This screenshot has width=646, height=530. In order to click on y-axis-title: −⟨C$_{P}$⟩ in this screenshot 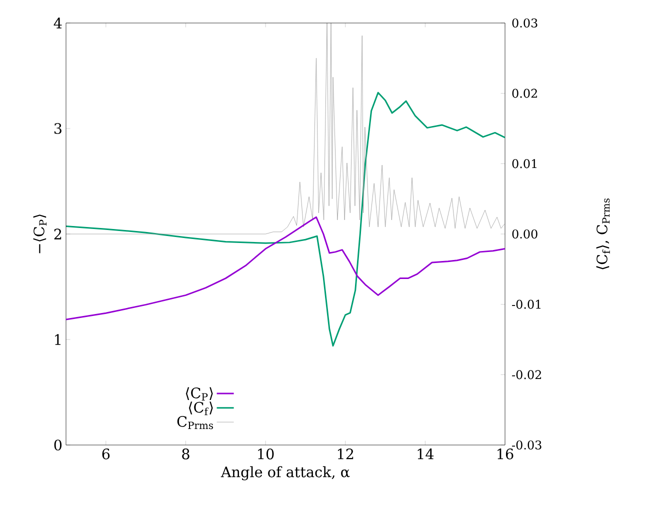, I will do `click(40, 234)`.